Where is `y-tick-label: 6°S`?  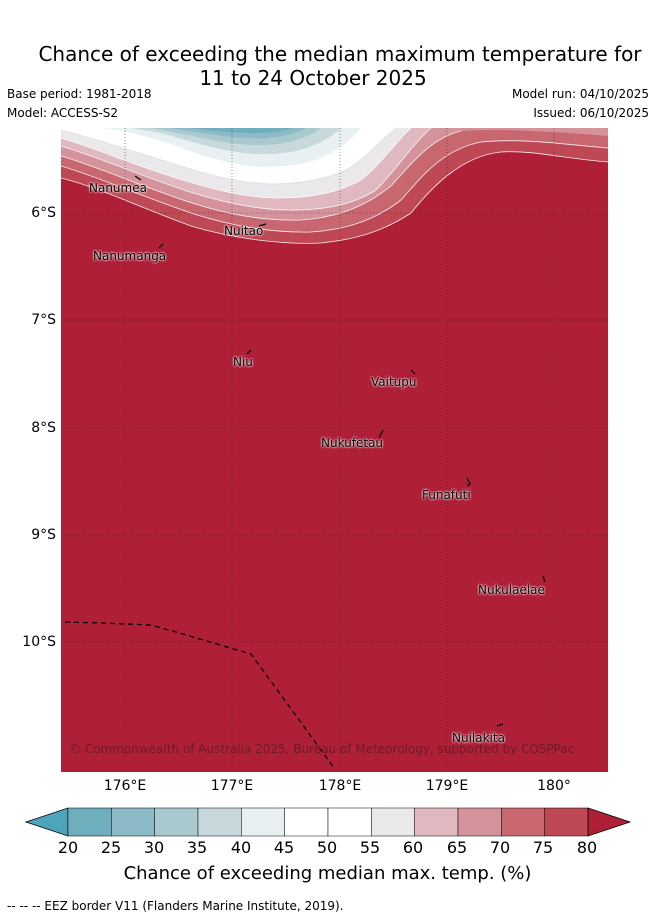
y-tick-label: 6°S is located at coordinates (43, 213).